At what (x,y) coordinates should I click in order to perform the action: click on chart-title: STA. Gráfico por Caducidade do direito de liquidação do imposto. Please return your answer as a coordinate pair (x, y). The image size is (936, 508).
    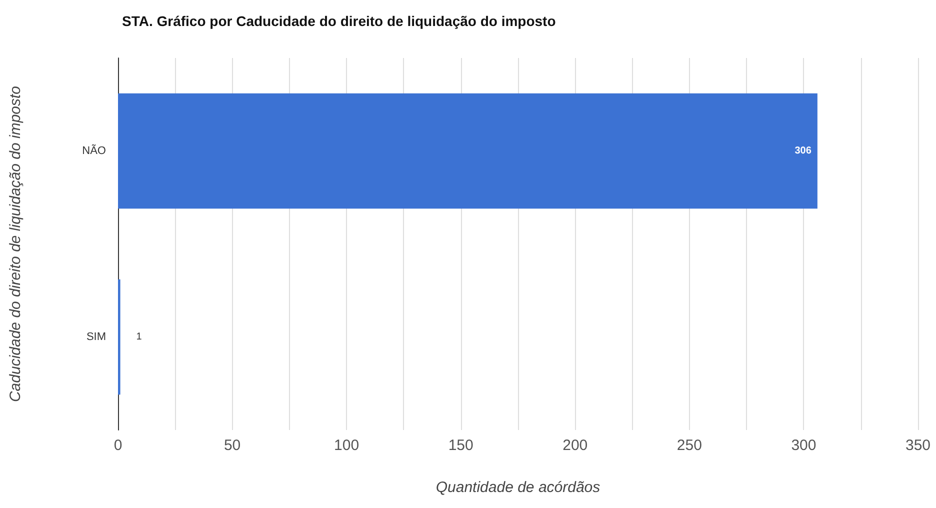
    Looking at the image, I should click on (339, 21).